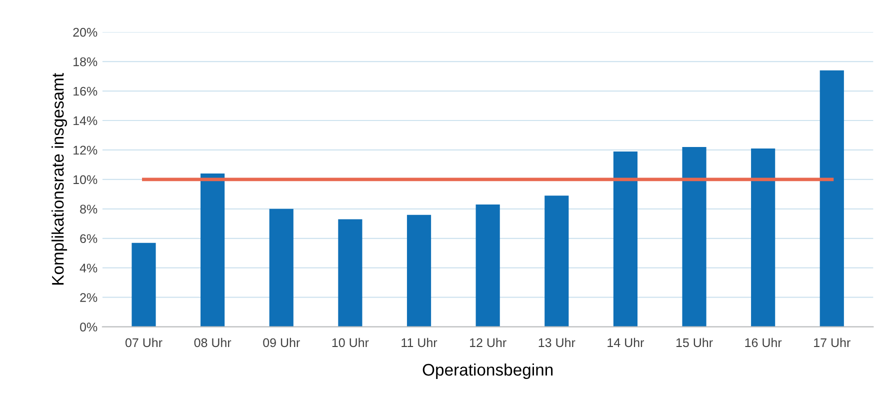 Image resolution: width=891 pixels, height=401 pixels. What do you see at coordinates (832, 343) in the screenshot?
I see `x-tick-label: 17 Uhr` at bounding box center [832, 343].